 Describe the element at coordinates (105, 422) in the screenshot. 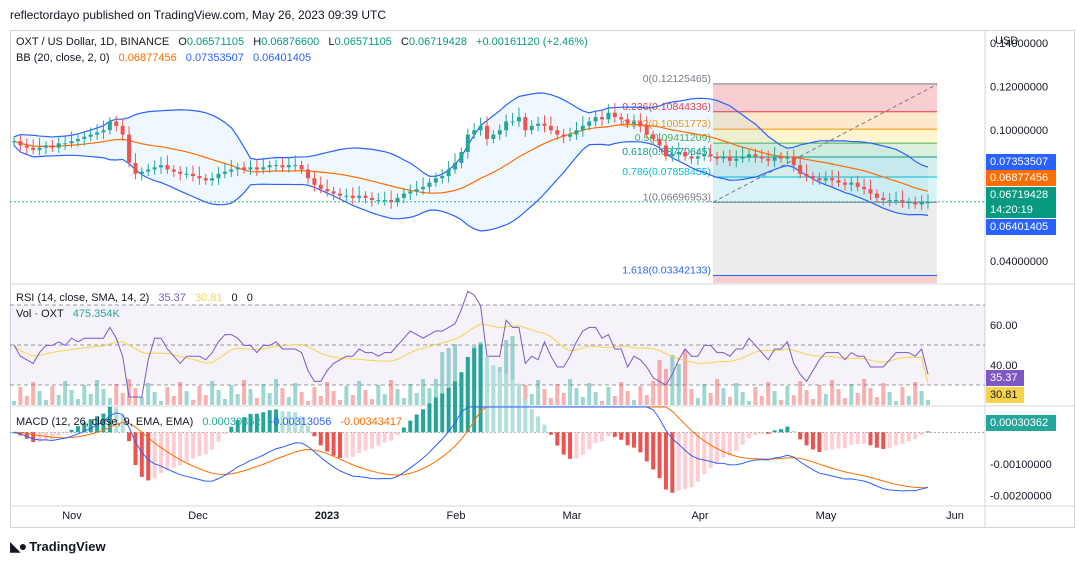

I see `macd-label: MACD (12, 26, close, 9, EMA, EMA)` at that location.